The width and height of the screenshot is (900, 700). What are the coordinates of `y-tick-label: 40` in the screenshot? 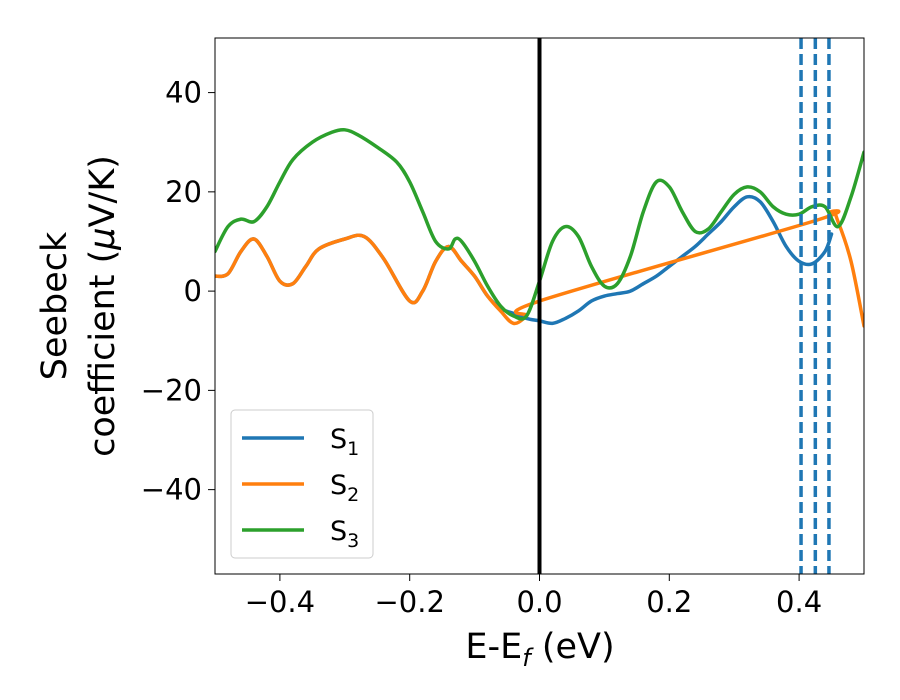 It's located at (183, 93).